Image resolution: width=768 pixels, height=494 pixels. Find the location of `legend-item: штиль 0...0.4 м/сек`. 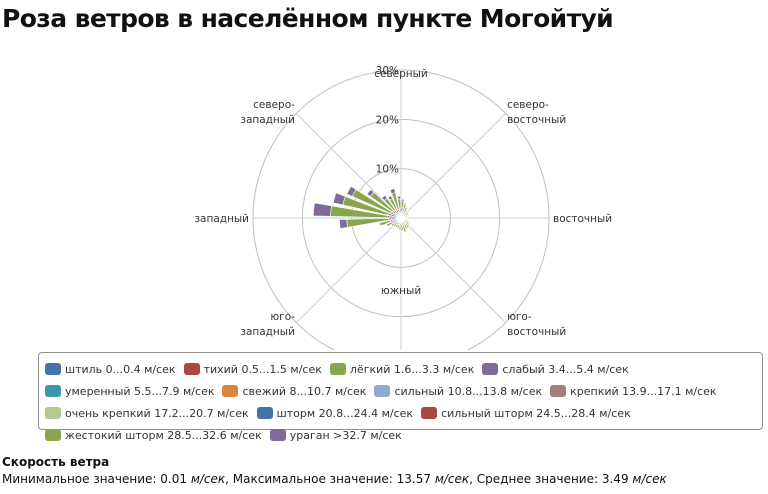

legend-item: штиль 0...0.4 м/сек is located at coordinates (110, 370).